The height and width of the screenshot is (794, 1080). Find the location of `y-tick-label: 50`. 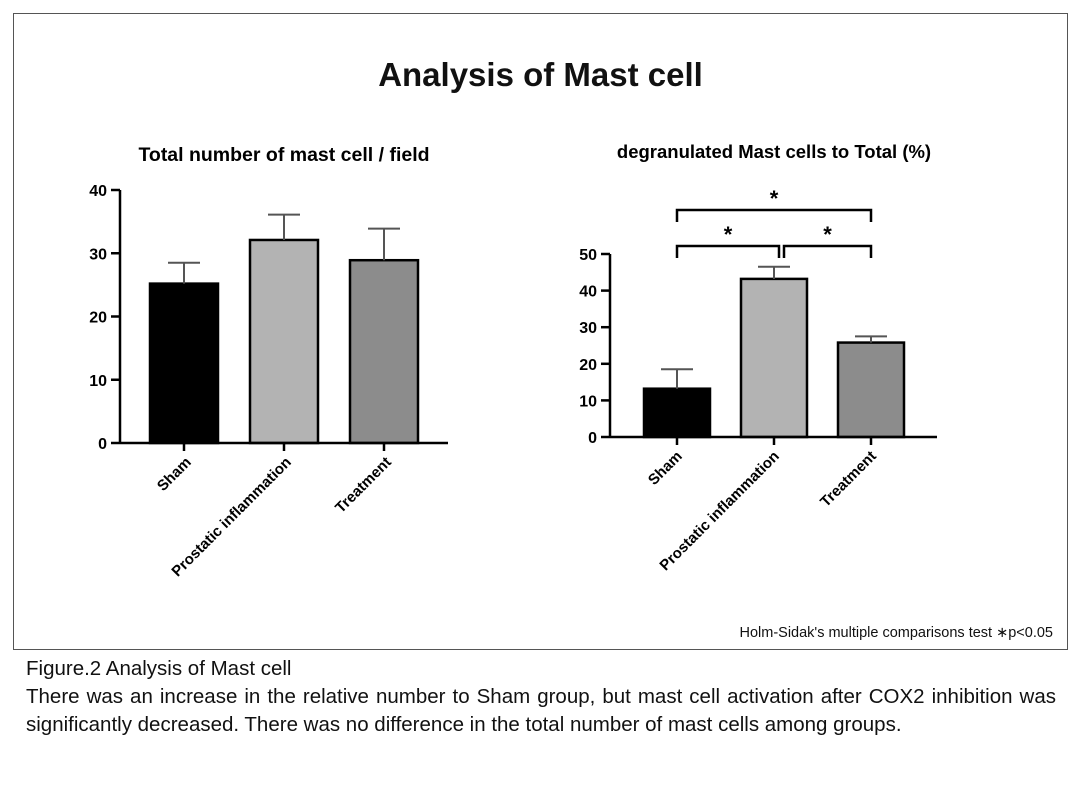

y-tick-label: 50 is located at coordinates (588, 255).